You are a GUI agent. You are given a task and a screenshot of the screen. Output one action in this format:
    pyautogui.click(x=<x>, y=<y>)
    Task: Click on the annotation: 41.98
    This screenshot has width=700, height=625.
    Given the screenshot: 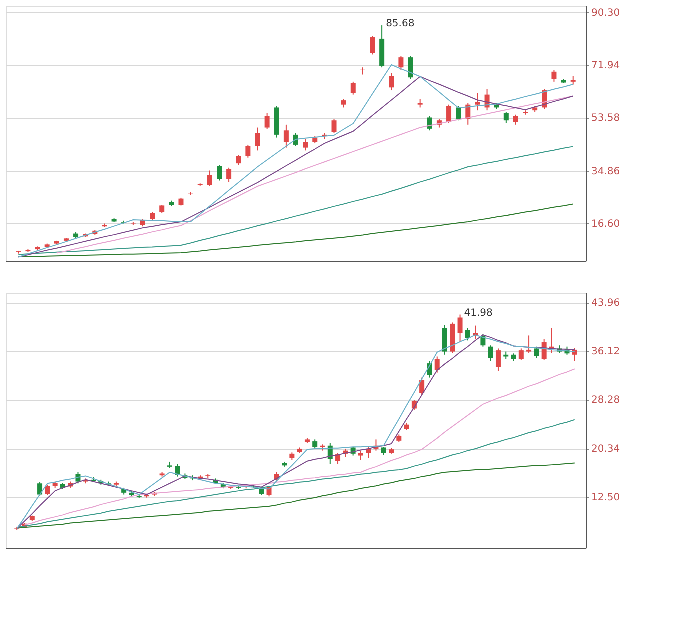 What is the action you would take?
    pyautogui.click(x=478, y=313)
    